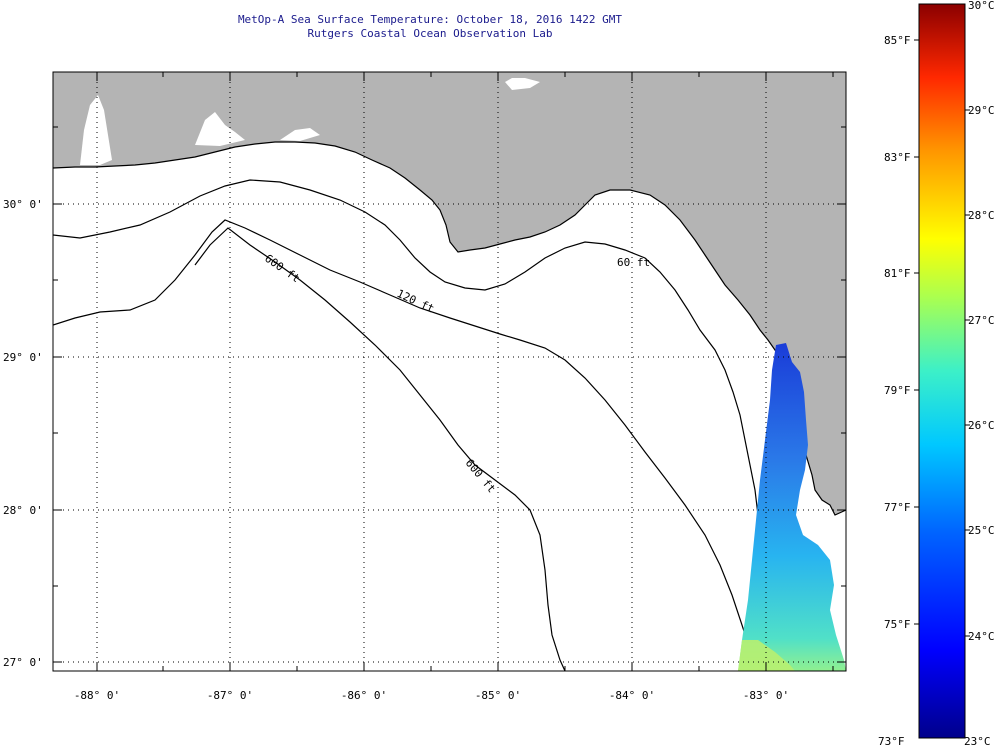 This screenshot has width=1000, height=754. Describe the element at coordinates (897, 40) in the screenshot. I see `colorbar-label-f: 85°F` at that location.